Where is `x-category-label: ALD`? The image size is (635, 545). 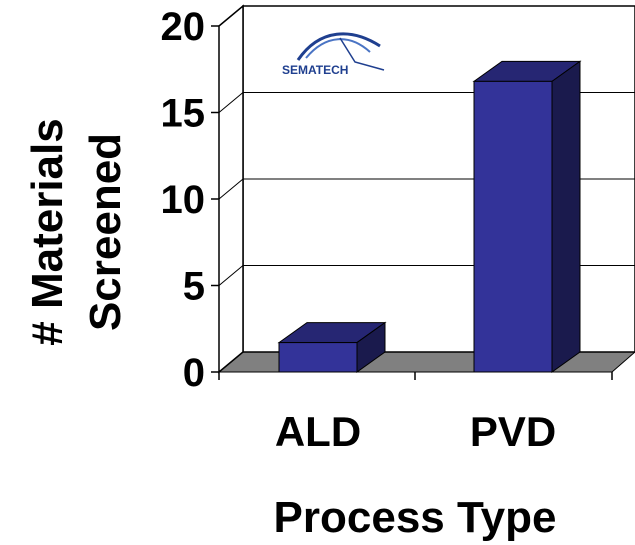 x-category-label: ALD is located at coordinates (318, 431).